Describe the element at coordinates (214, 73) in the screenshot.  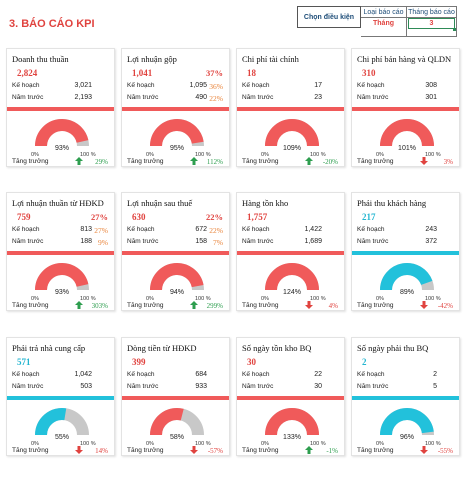
I see `kpi-percent: 37%` at that location.